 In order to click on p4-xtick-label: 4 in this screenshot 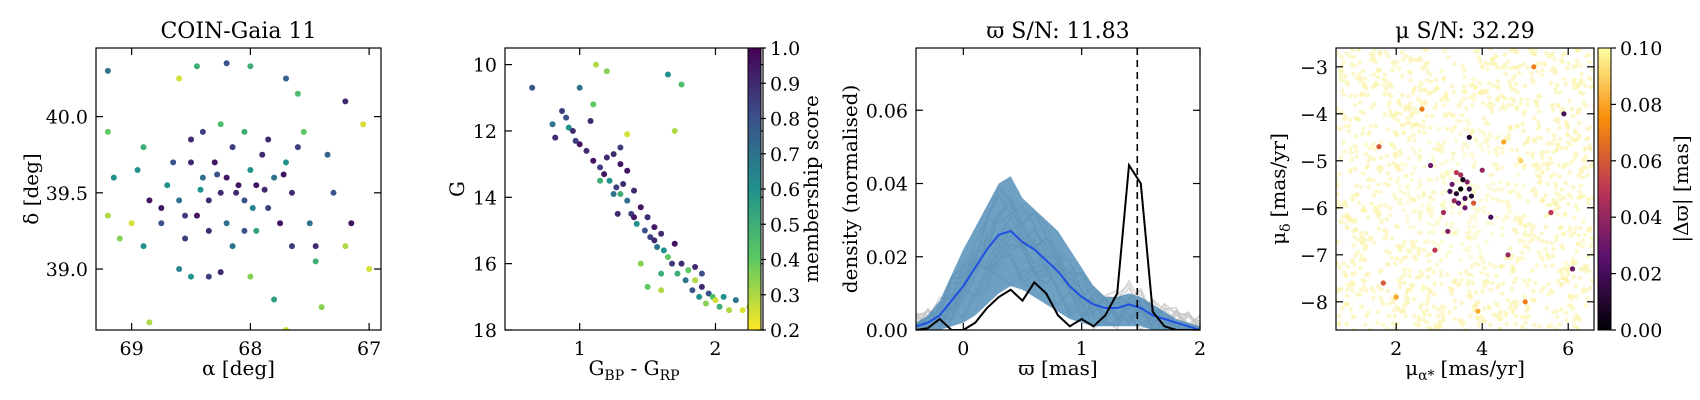, I will do `click(1482, 349)`.